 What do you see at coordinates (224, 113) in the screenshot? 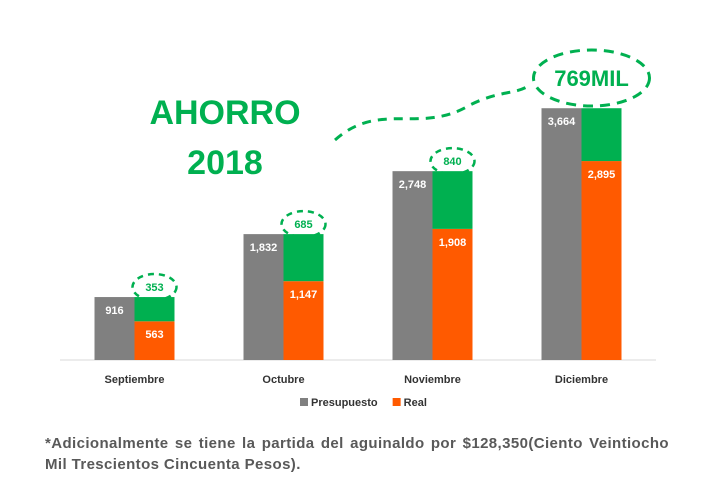
I see `chart-title: AHORRO` at bounding box center [224, 113].